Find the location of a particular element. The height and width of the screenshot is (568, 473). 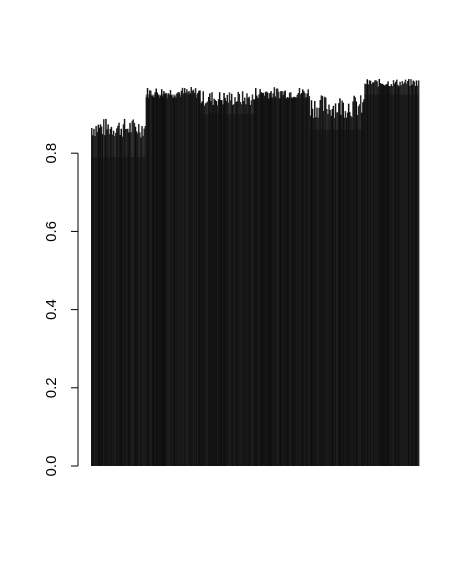

y-tick-label: 0.6 is located at coordinates (51, 231).